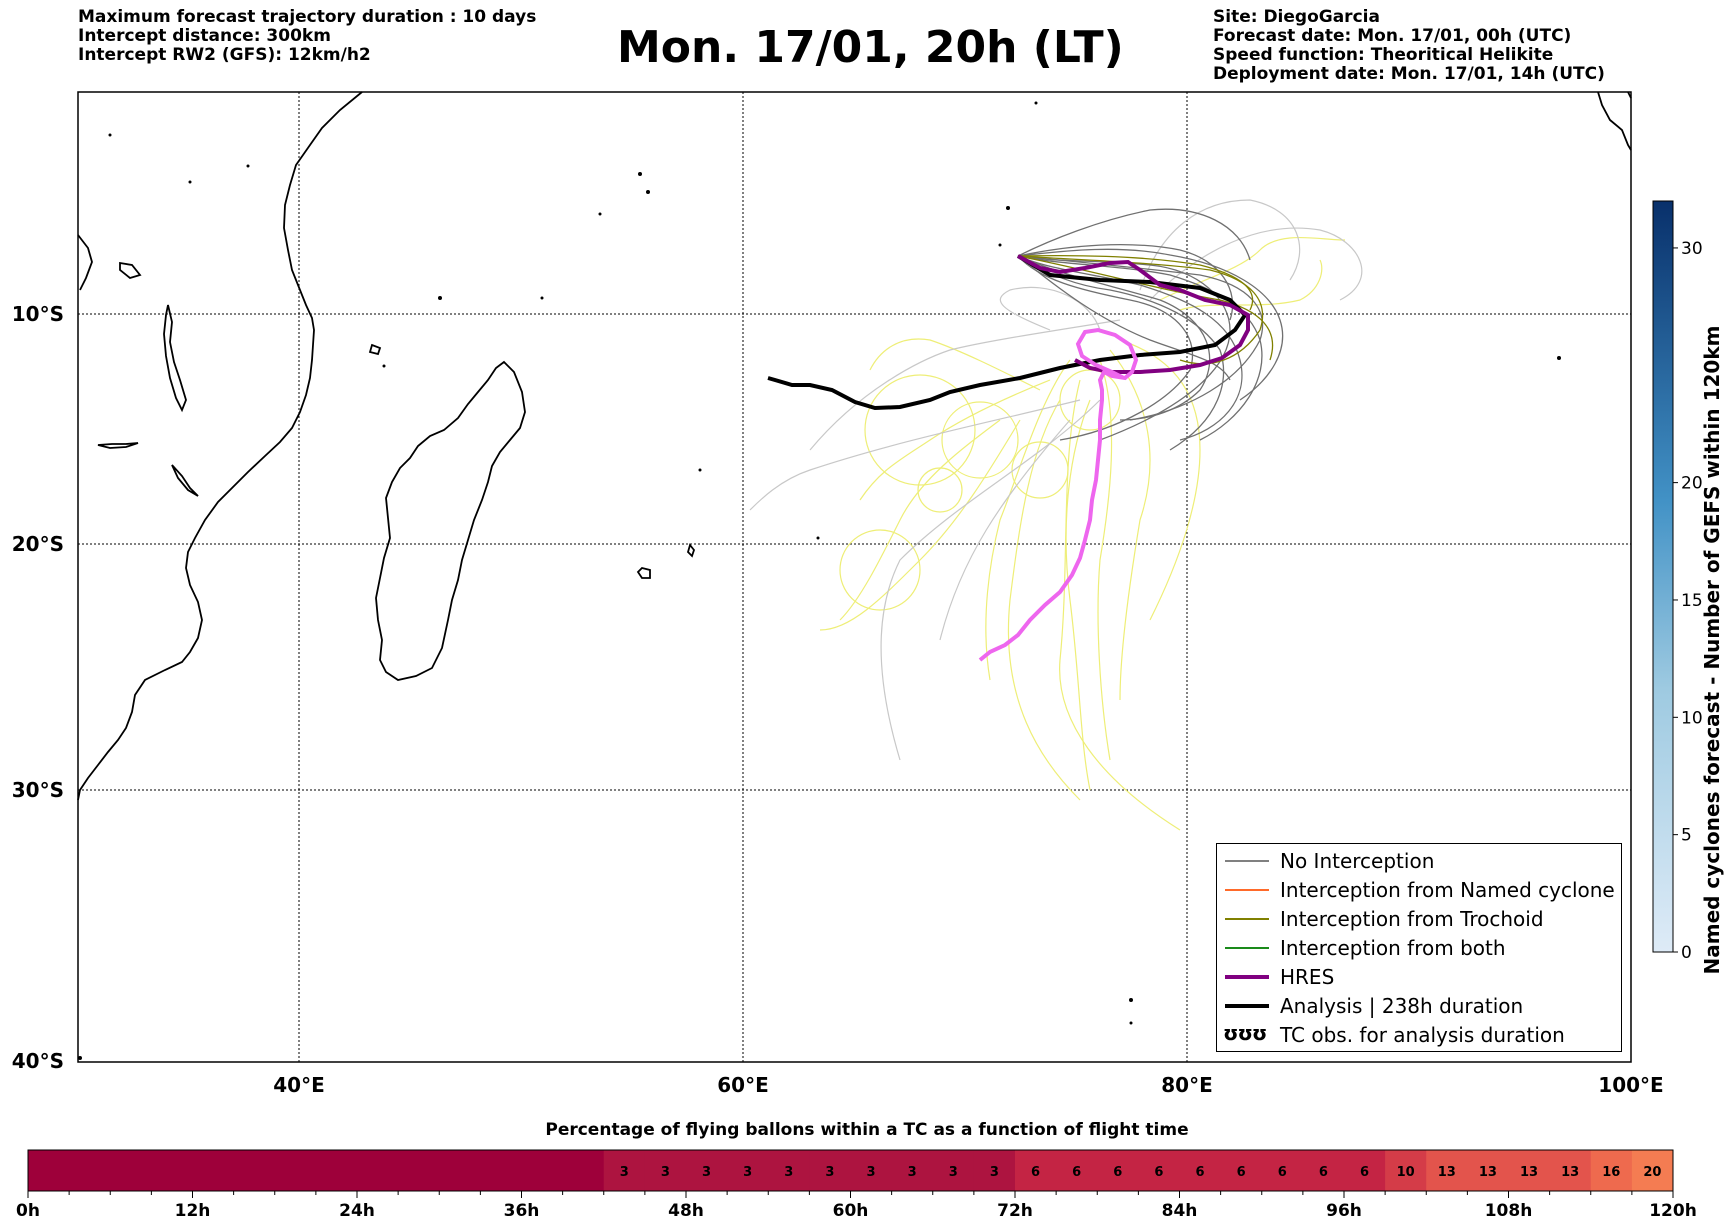 The width and height of the screenshot is (1734, 1223). What do you see at coordinates (28, 1211) in the screenshot?
I see `timebar-time-label: 0h` at bounding box center [28, 1211].